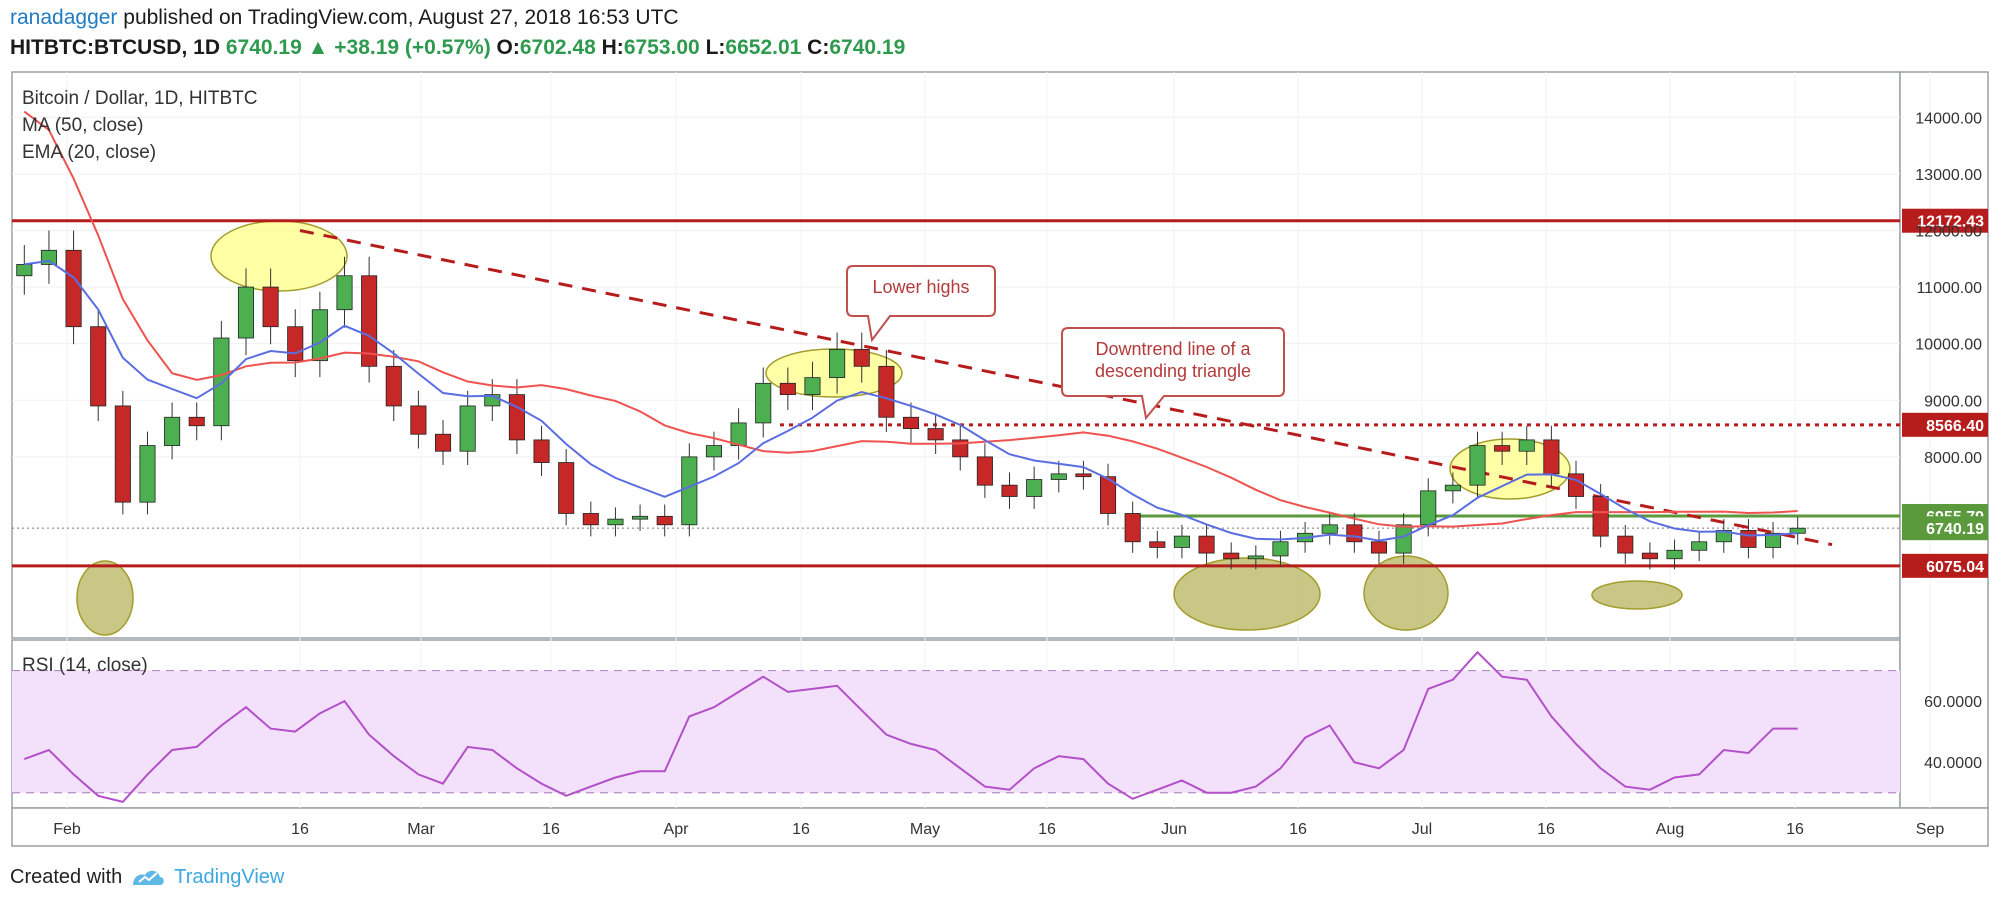 The width and height of the screenshot is (2002, 908). I want to click on callout-box, so click(1173, 374).